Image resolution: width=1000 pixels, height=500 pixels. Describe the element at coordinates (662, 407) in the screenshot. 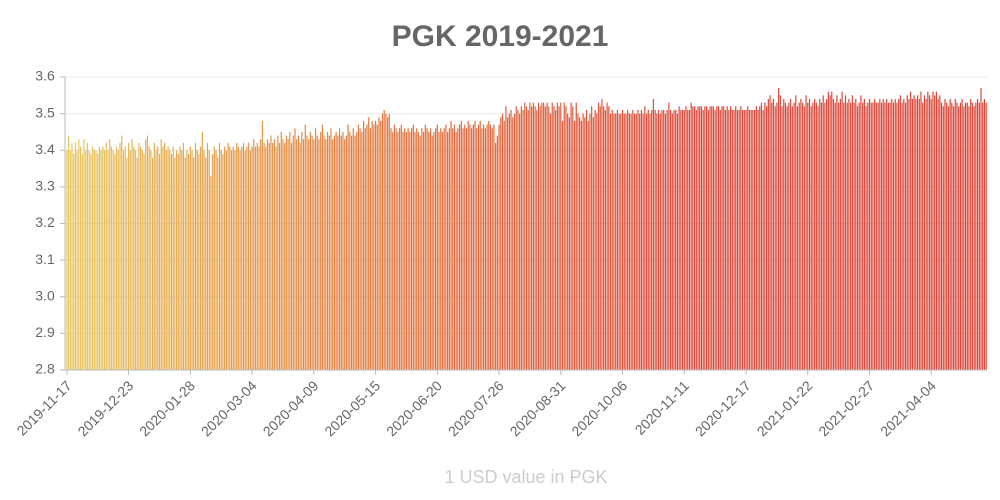

I see `x-tick-label: 2020-11-11` at that location.